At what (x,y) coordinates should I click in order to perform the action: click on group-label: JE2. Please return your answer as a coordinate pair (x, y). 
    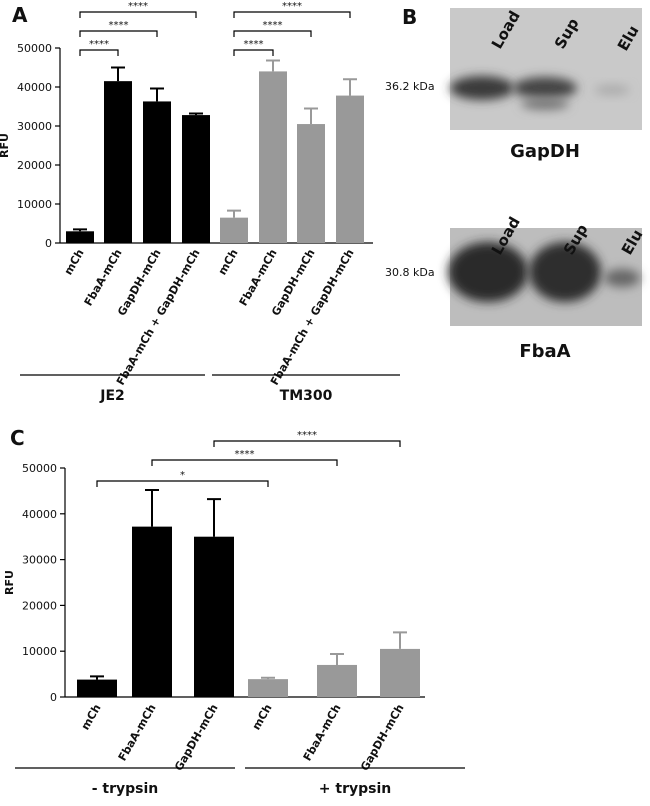
    Looking at the image, I should click on (112, 396).